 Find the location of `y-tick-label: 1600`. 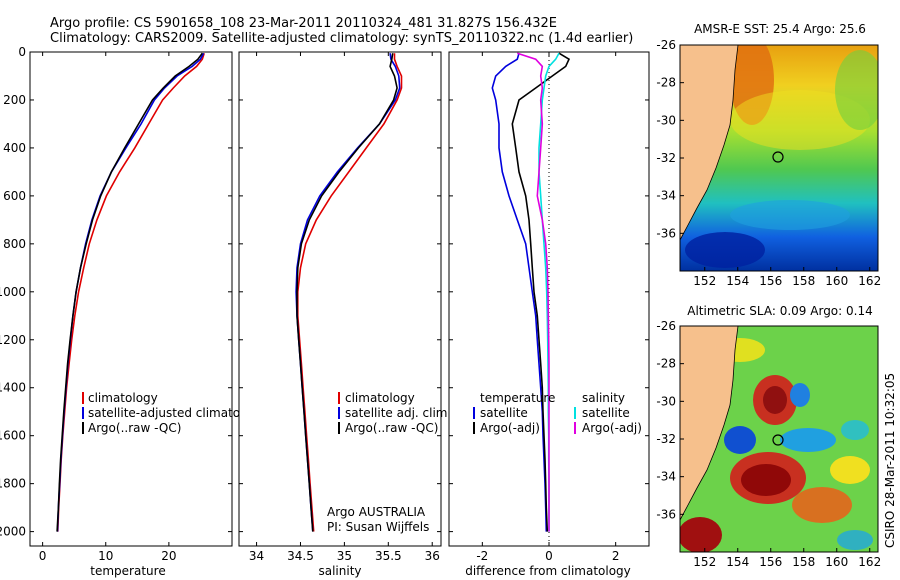

y-tick-label: 1600 is located at coordinates (13, 436).